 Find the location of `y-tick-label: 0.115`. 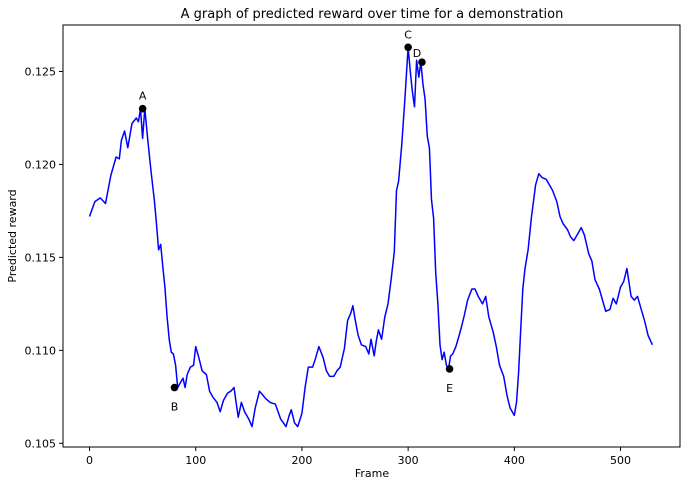

y-tick-label: 0.115 is located at coordinates (41, 257).